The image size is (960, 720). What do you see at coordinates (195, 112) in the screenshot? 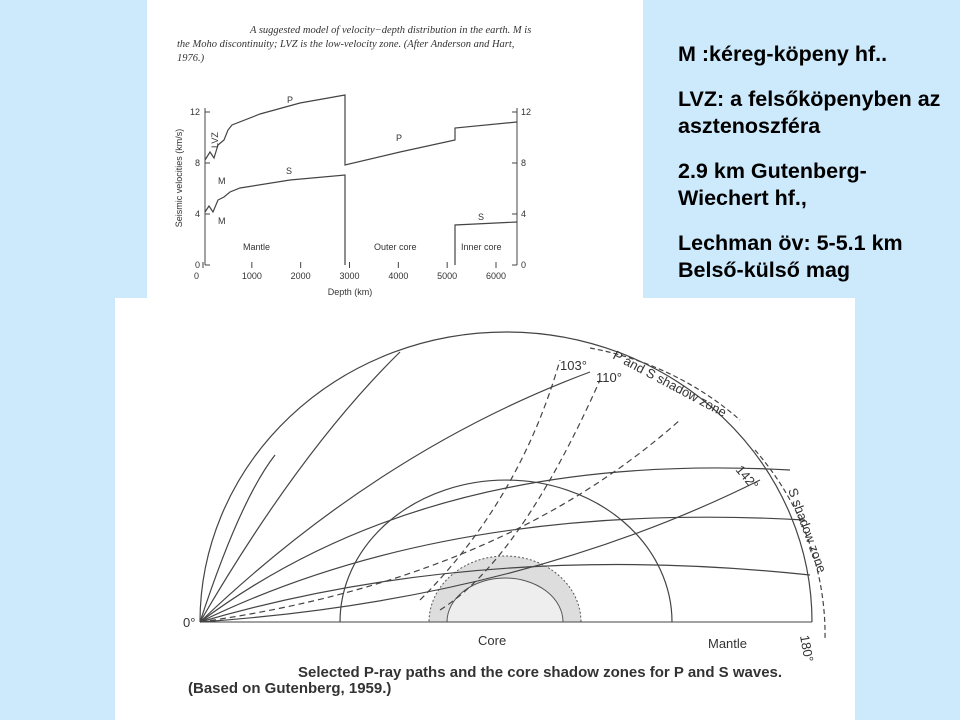
I see `y-tick-label: 12` at bounding box center [195, 112].